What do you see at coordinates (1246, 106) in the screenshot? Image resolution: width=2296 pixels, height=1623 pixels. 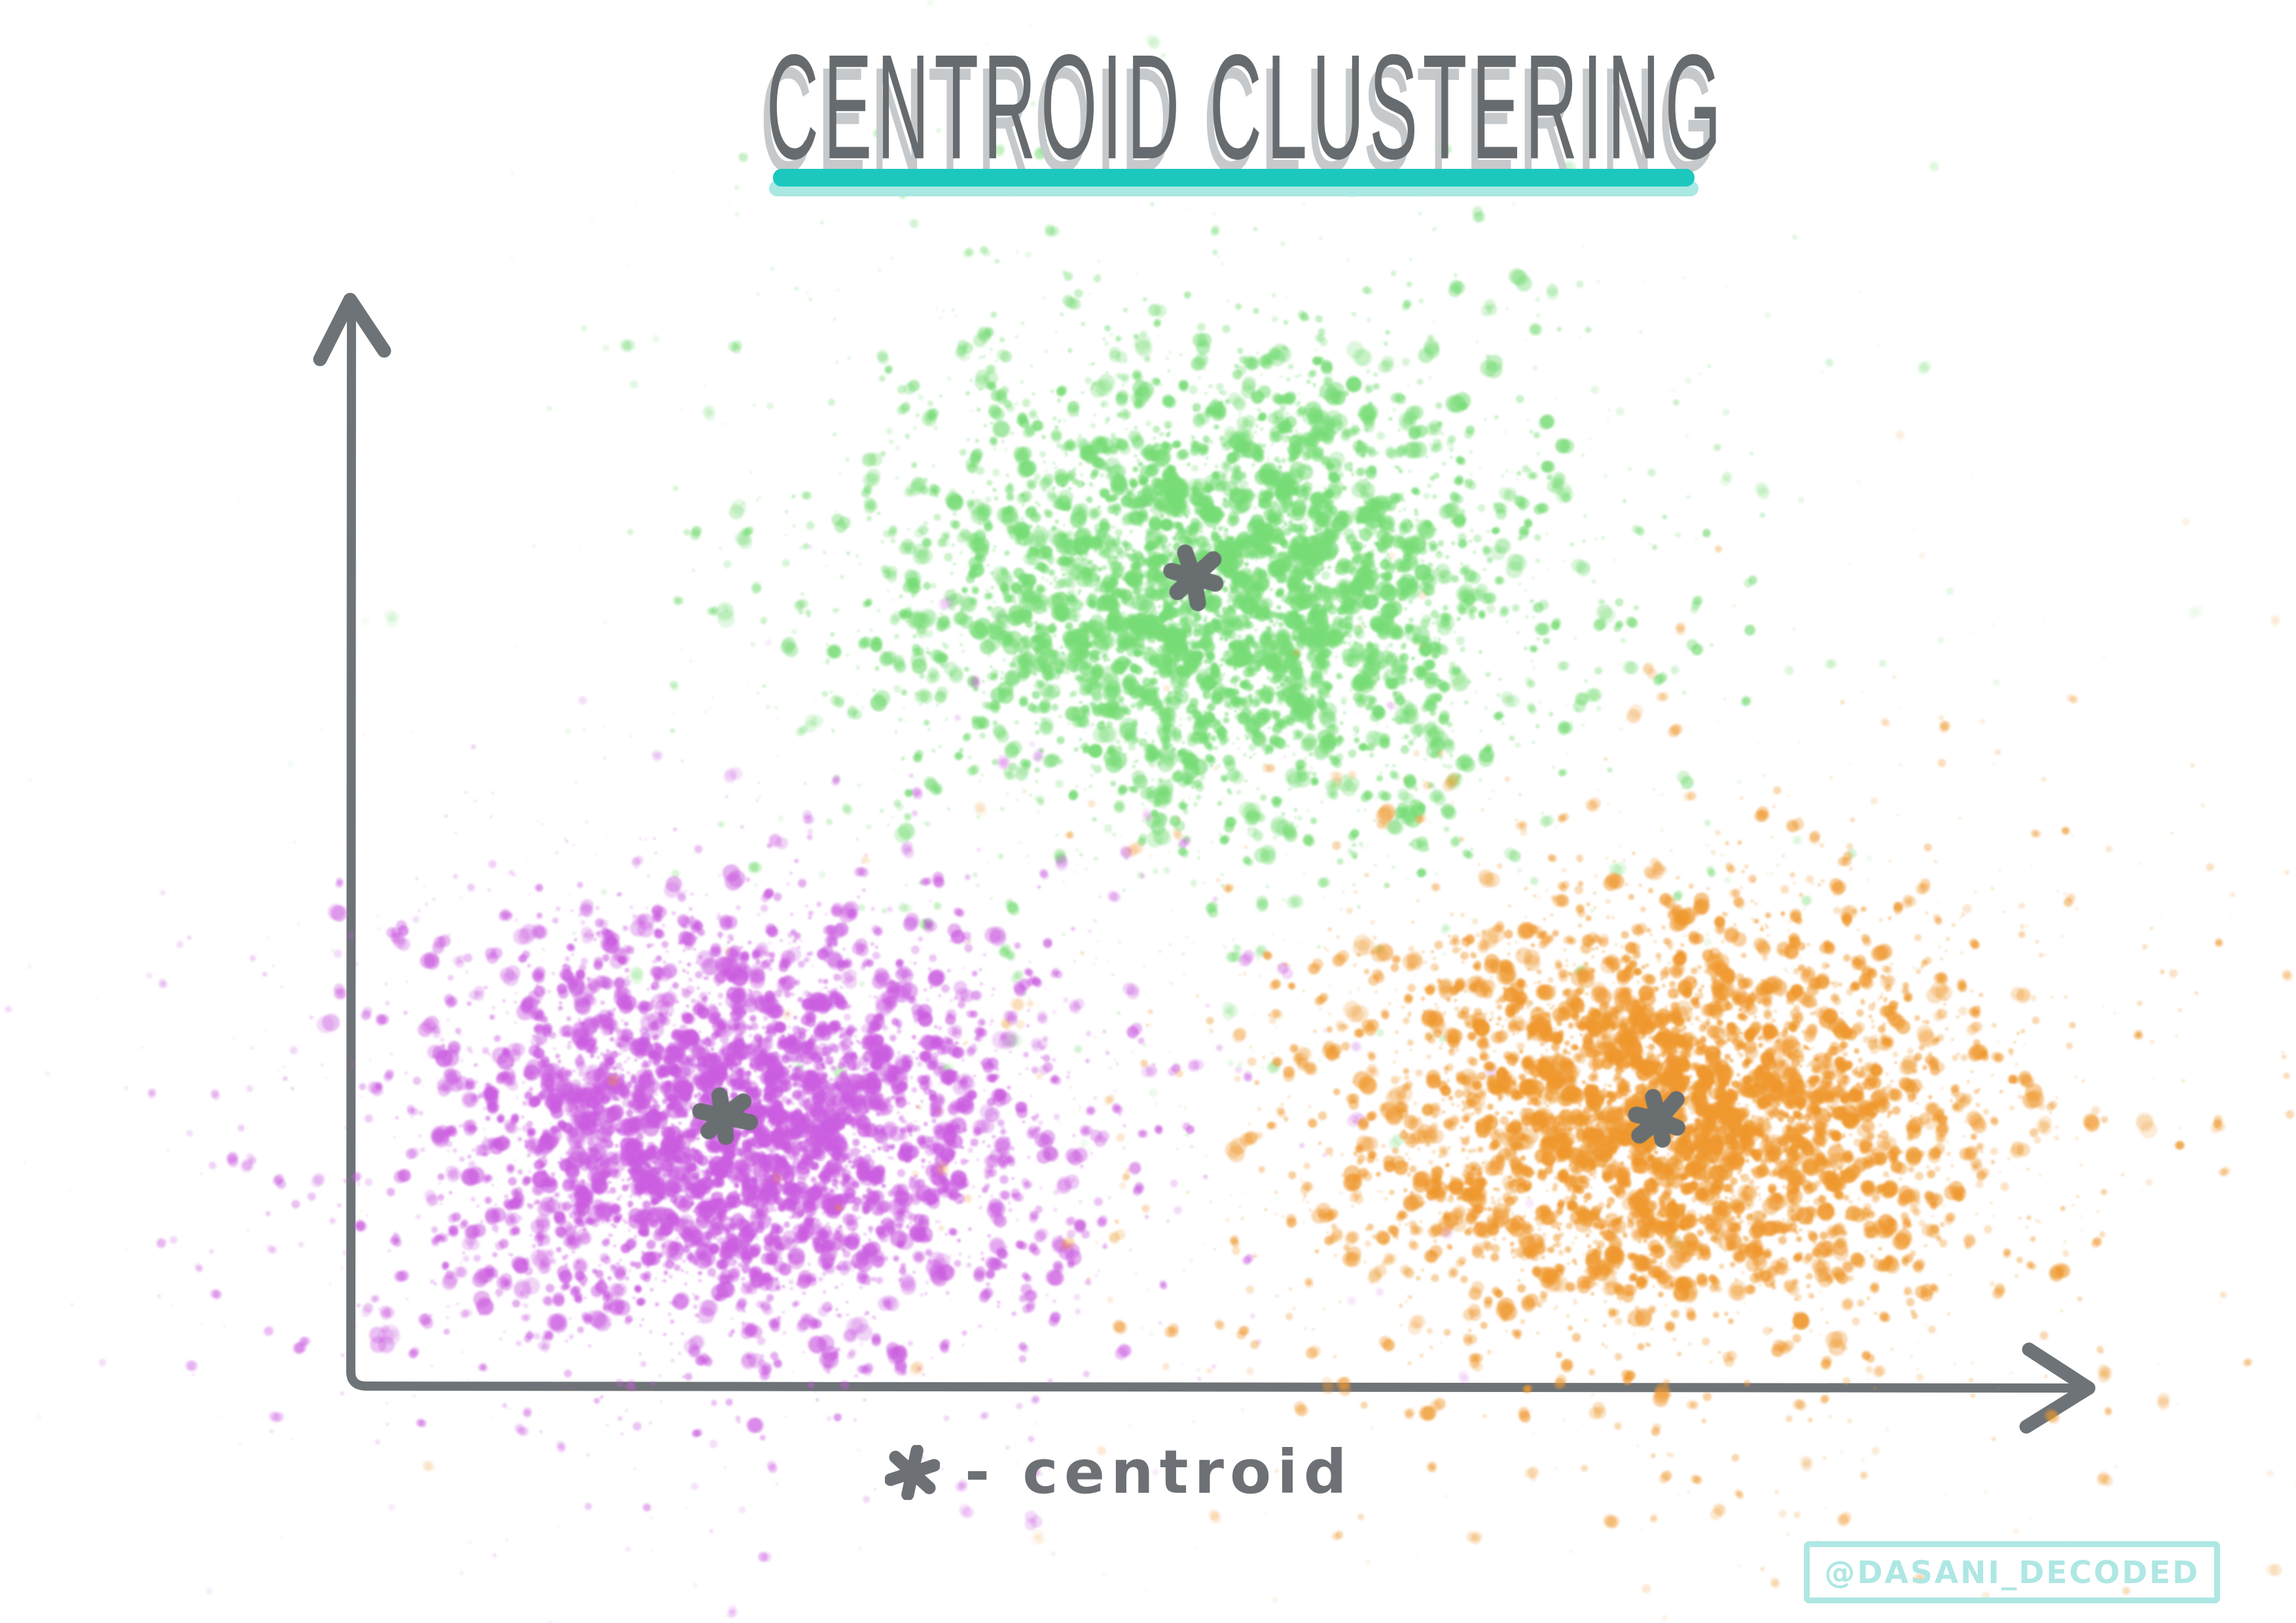 I see `page-title: CENTROID CLUSTERING` at bounding box center [1246, 106].